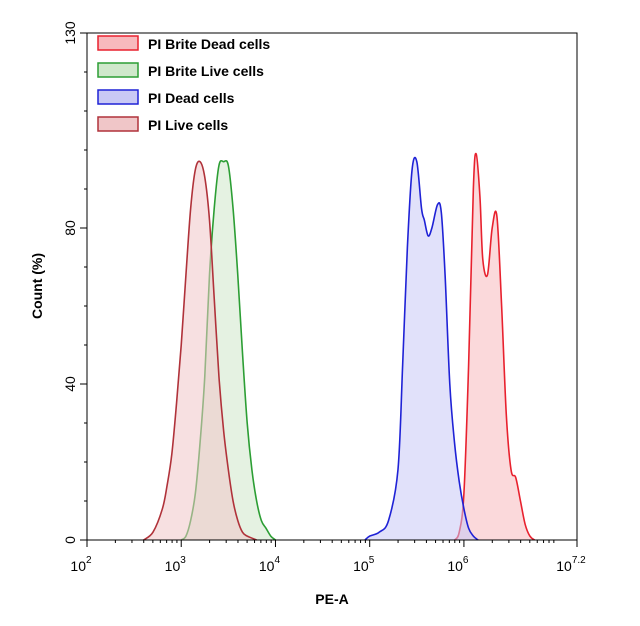 The height and width of the screenshot is (626, 640). Describe the element at coordinates (571, 564) in the screenshot. I see `x-tick-label: 107.2` at that location.